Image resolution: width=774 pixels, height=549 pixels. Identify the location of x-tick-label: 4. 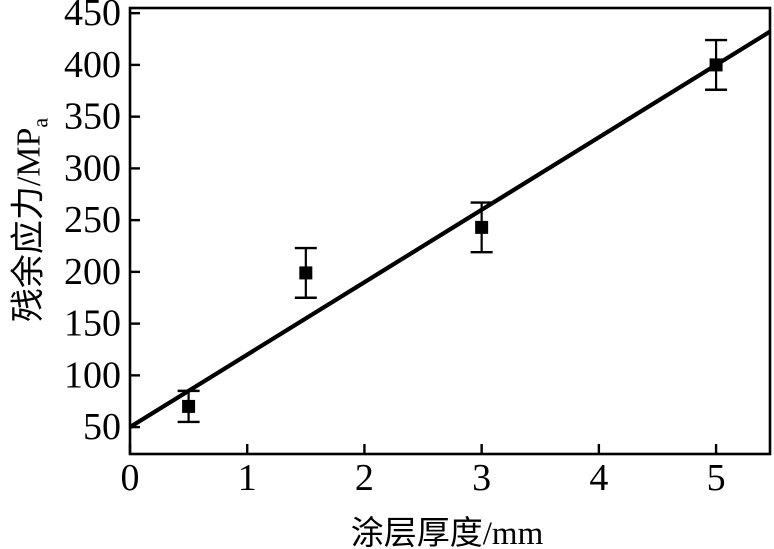
(598, 478).